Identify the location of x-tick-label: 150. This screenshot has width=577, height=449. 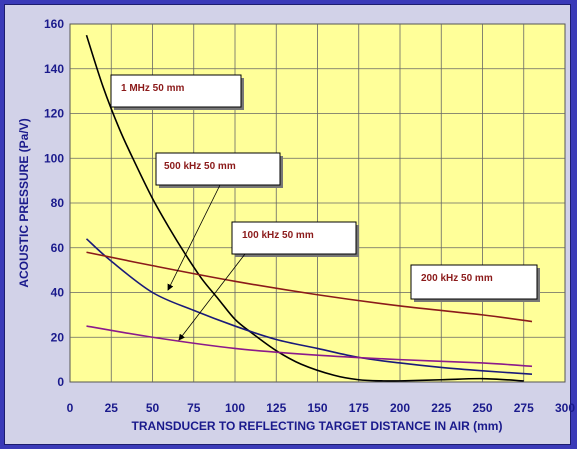
(317, 408).